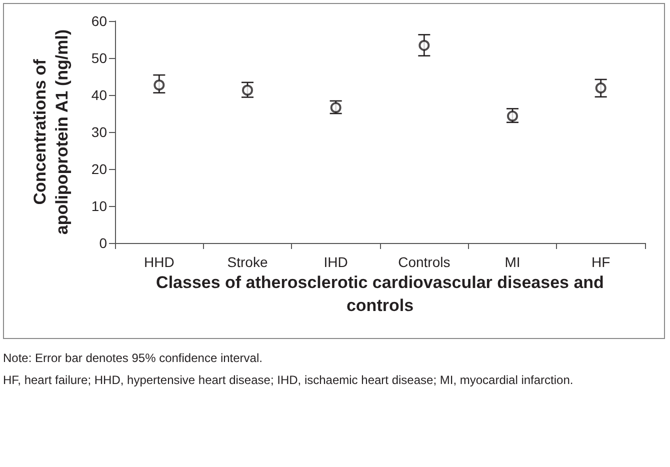 Image resolution: width=670 pixels, height=467 pixels. What do you see at coordinates (99, 95) in the screenshot?
I see `y-tick-label: 40` at bounding box center [99, 95].